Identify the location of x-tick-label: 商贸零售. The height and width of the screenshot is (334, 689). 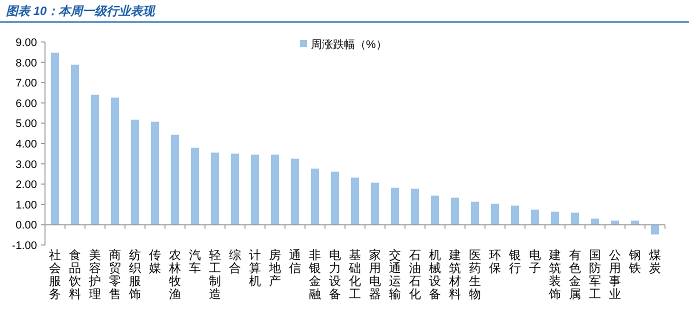
(115, 274).